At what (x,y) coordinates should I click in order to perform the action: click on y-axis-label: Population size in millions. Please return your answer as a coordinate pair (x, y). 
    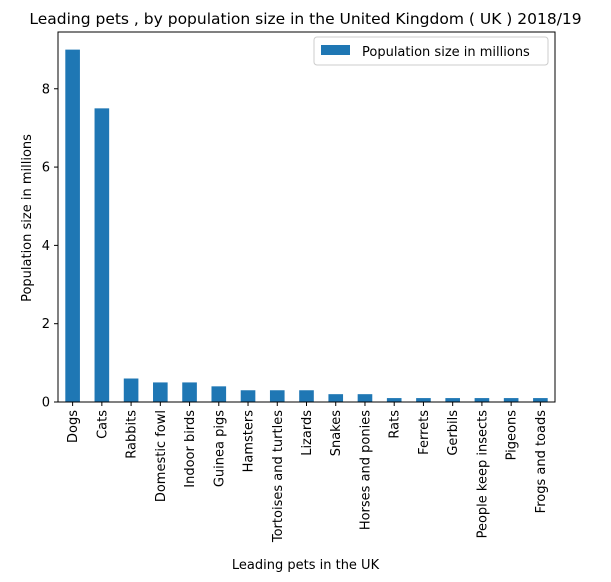
    Looking at the image, I should click on (27, 218).